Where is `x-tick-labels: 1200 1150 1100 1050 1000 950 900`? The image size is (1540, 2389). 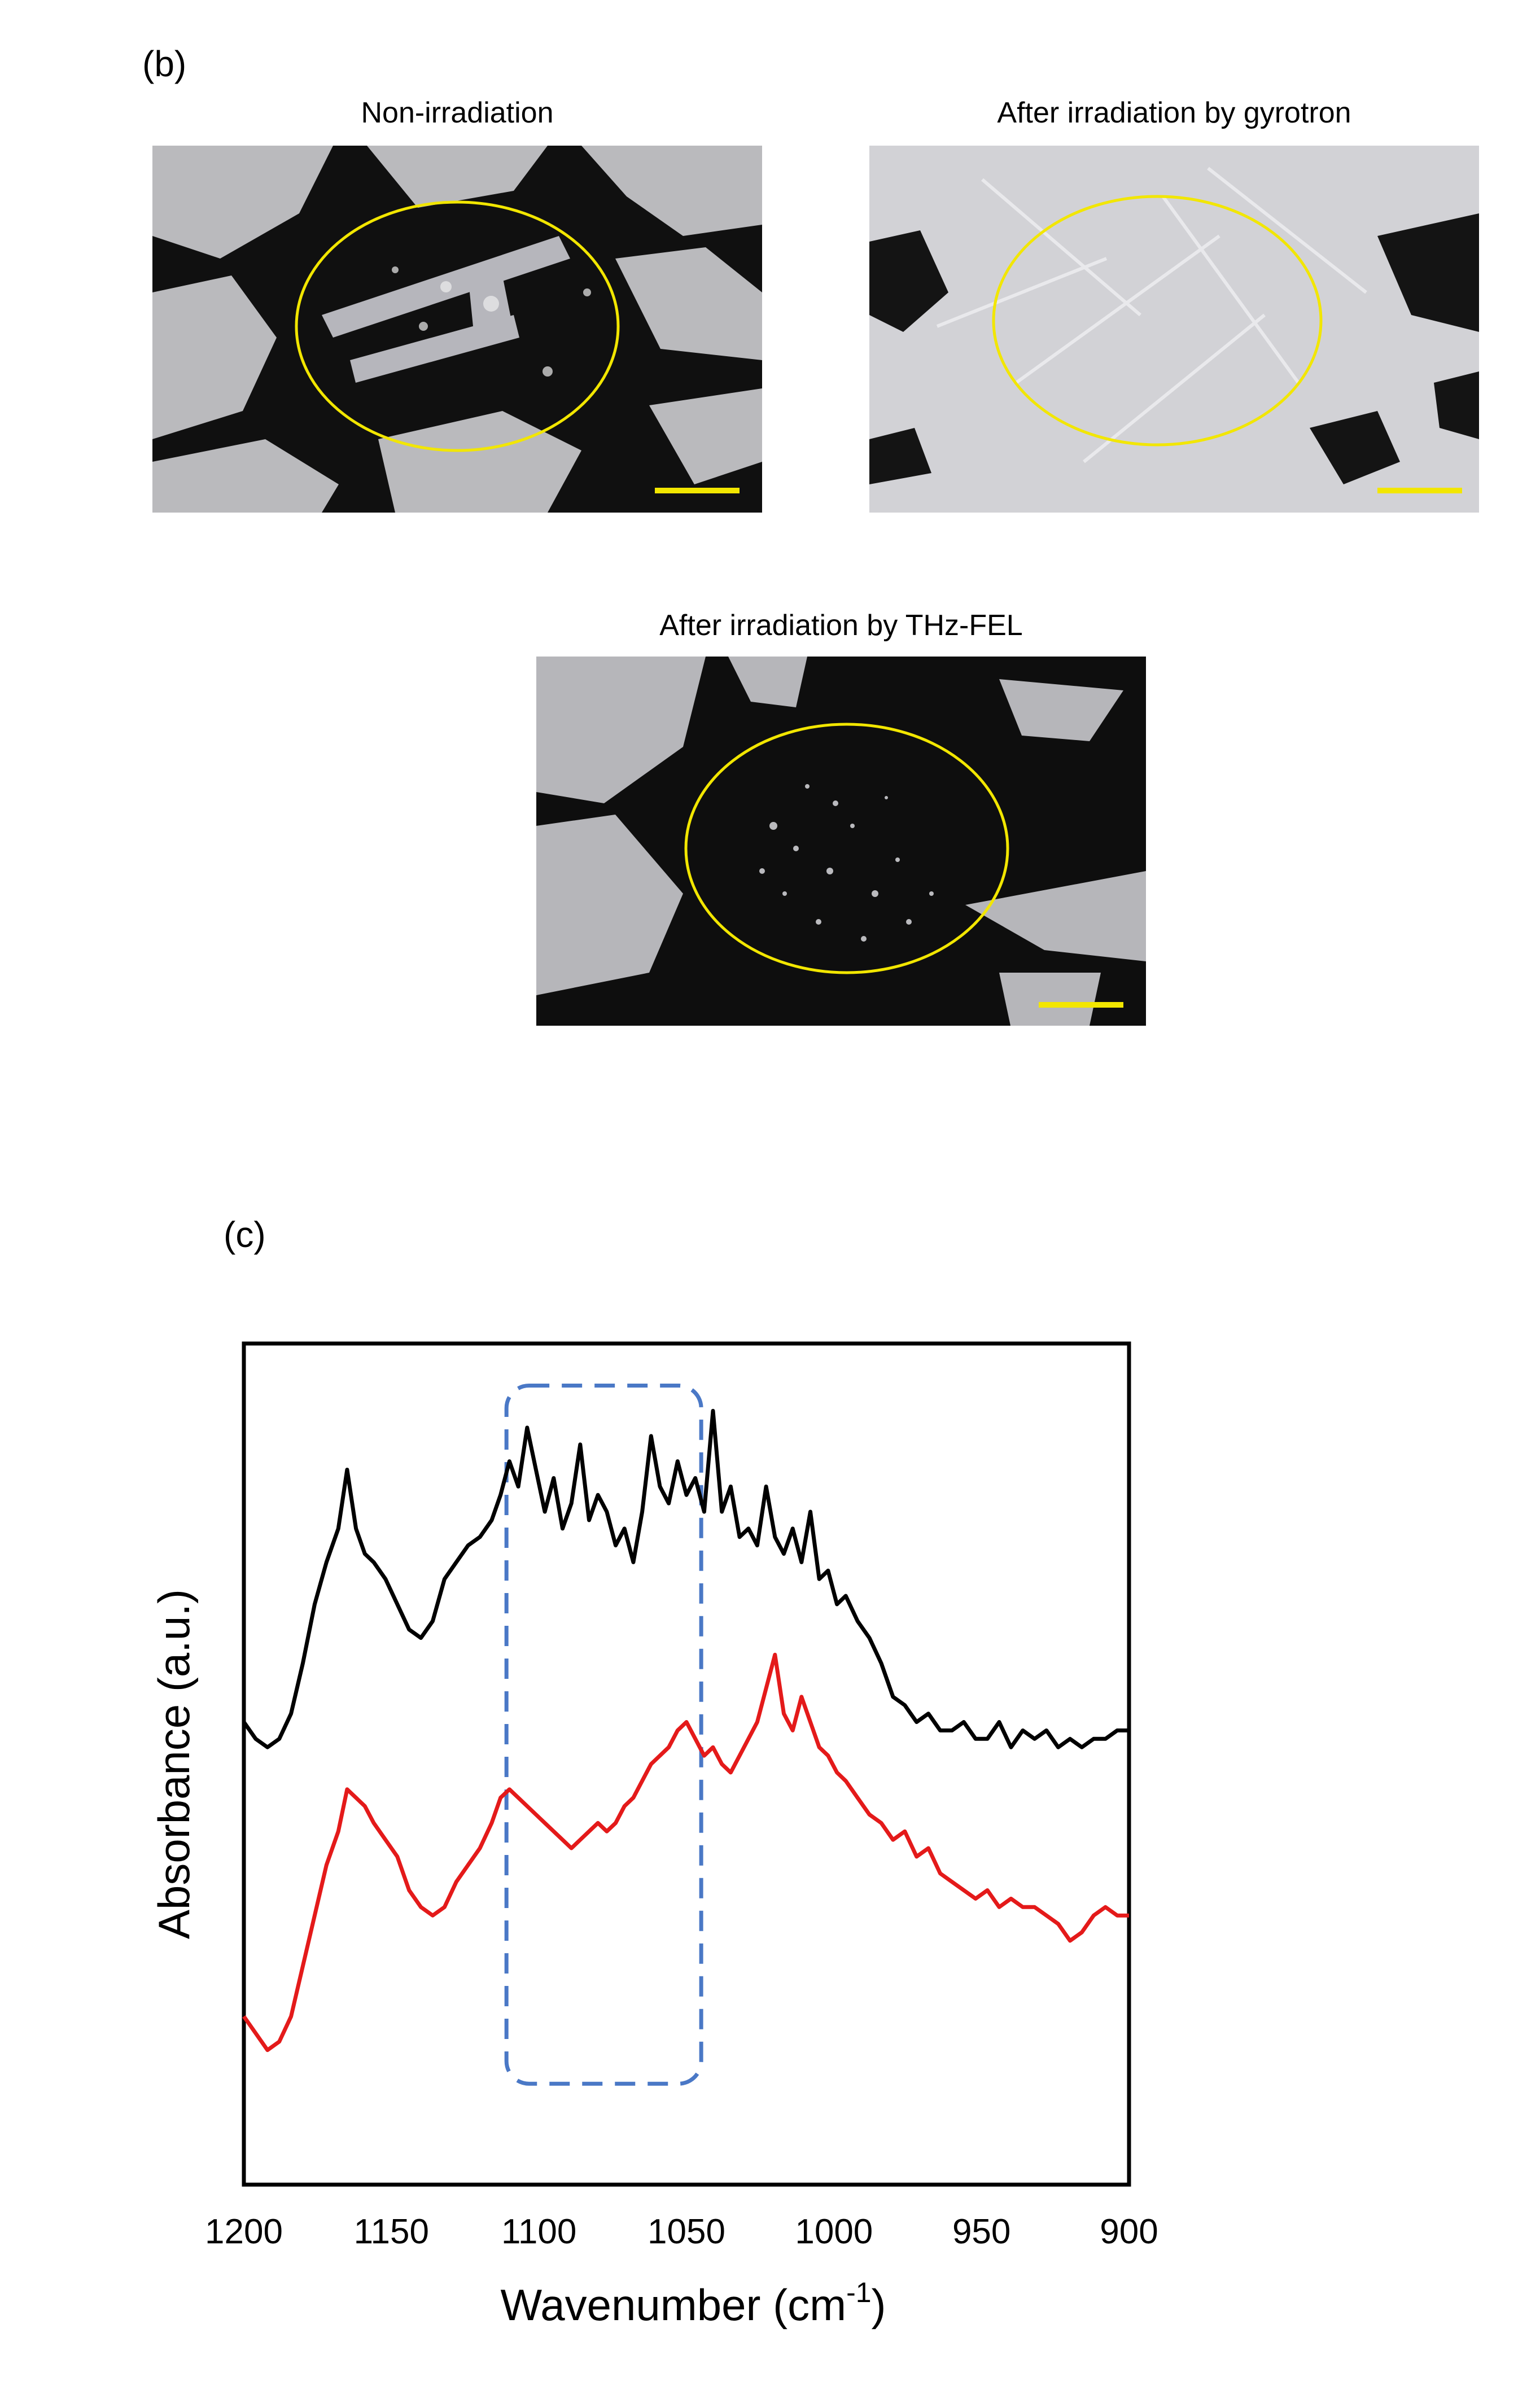 x-tick-labels: 1200 1150 1100 1050 1000 950 900 is located at coordinates (681, 2231).